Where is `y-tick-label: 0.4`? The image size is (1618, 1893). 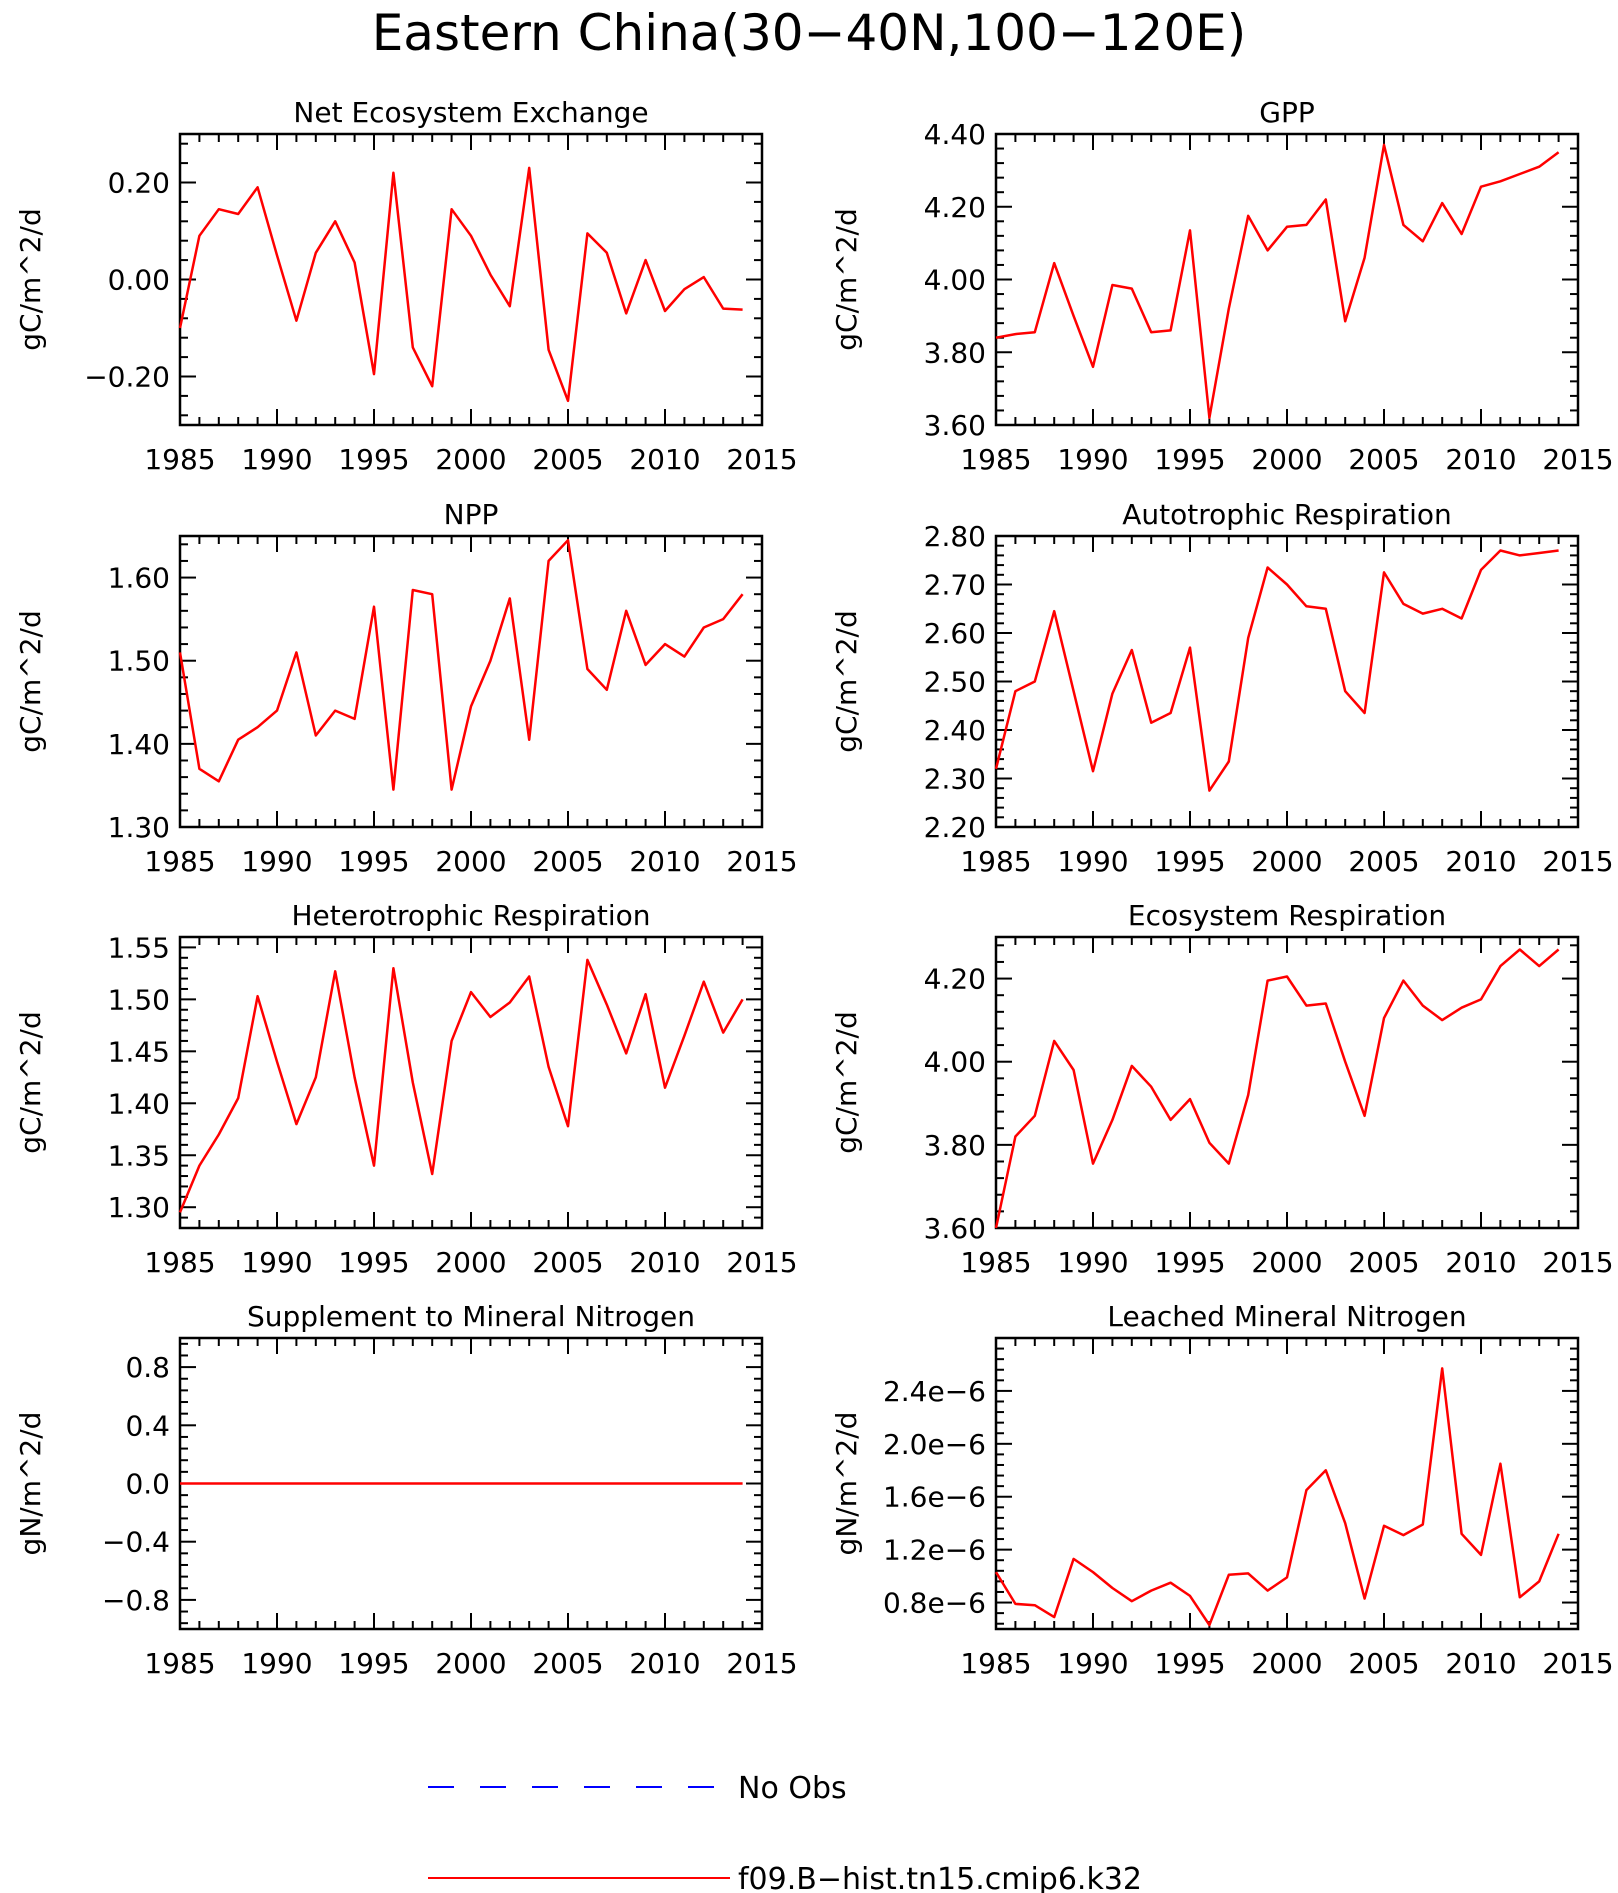 y-tick-label: 0.4 is located at coordinates (147, 1425).